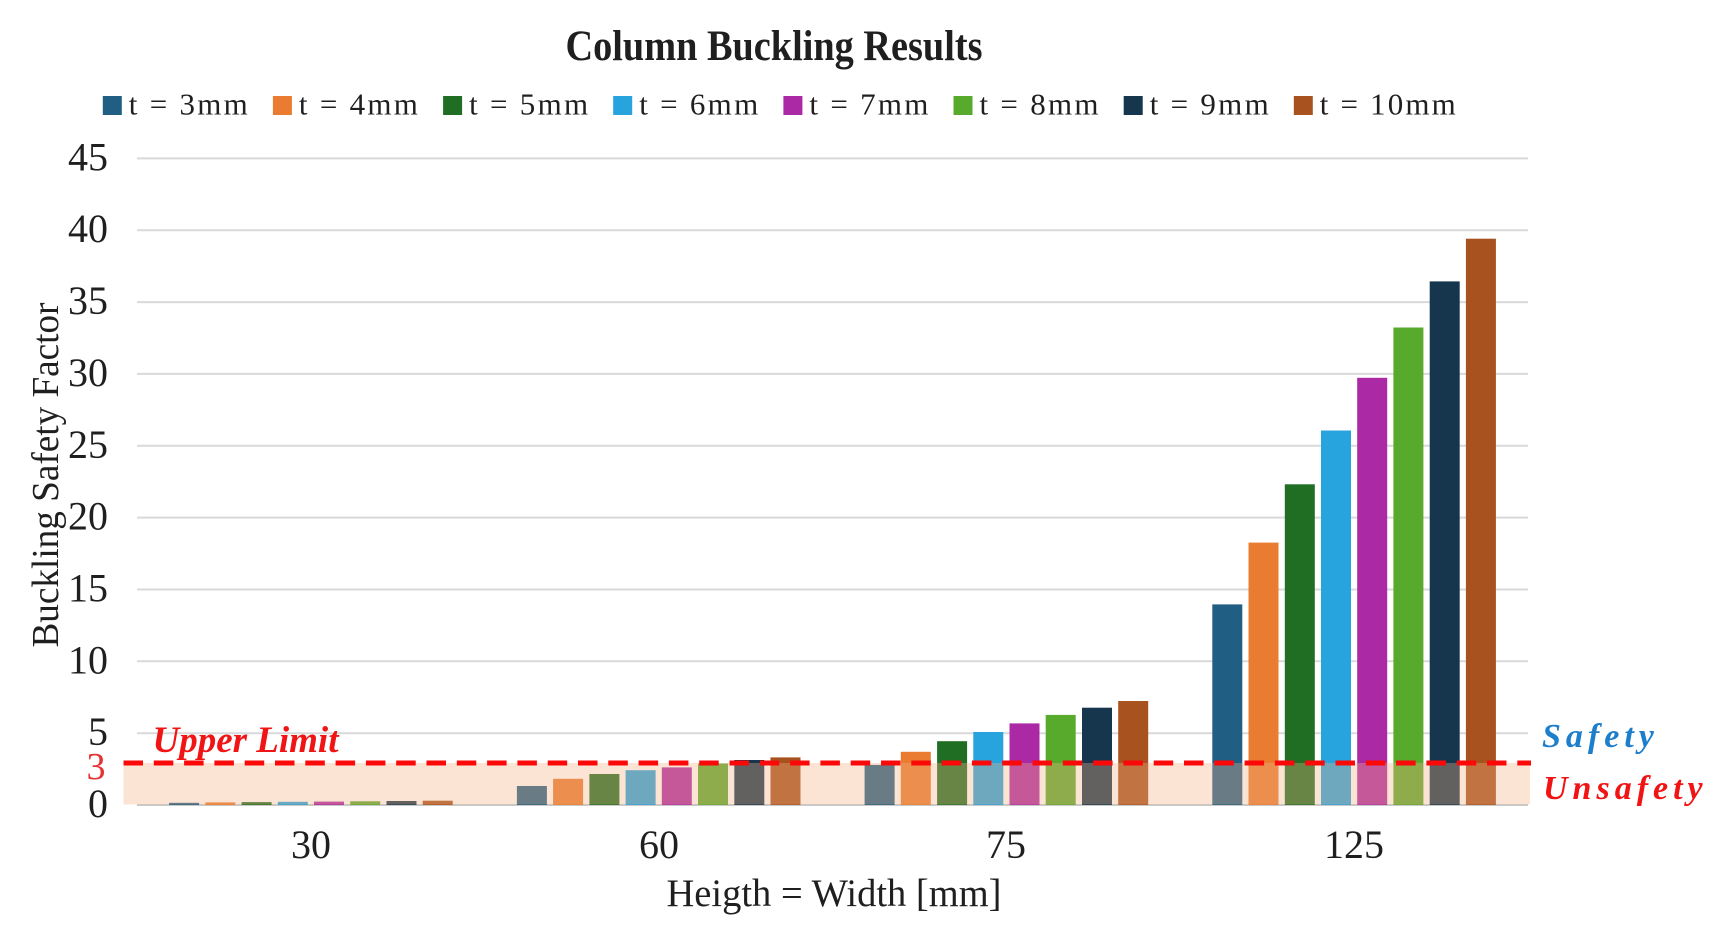 The height and width of the screenshot is (947, 1733). Describe the element at coordinates (88, 444) in the screenshot. I see `svg-text: 25` at that location.